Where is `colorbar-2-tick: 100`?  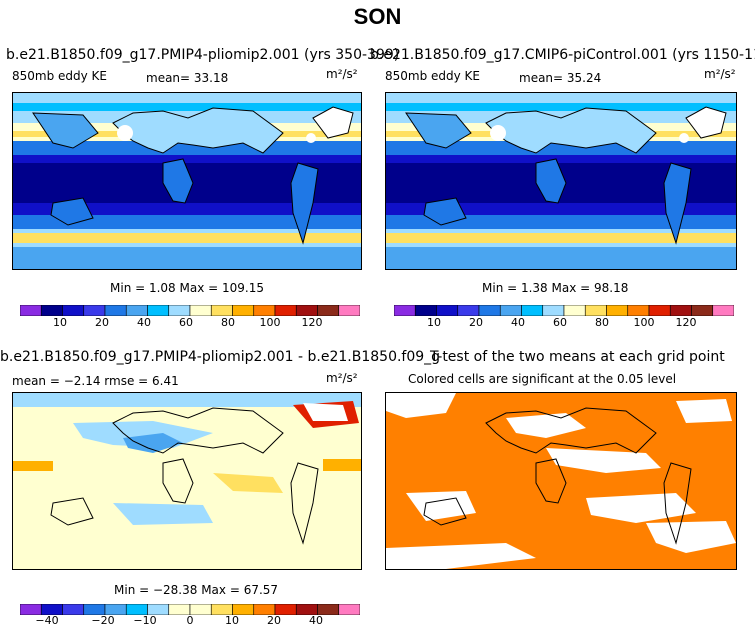
colorbar-2-tick: 100 is located at coordinates (644, 322).